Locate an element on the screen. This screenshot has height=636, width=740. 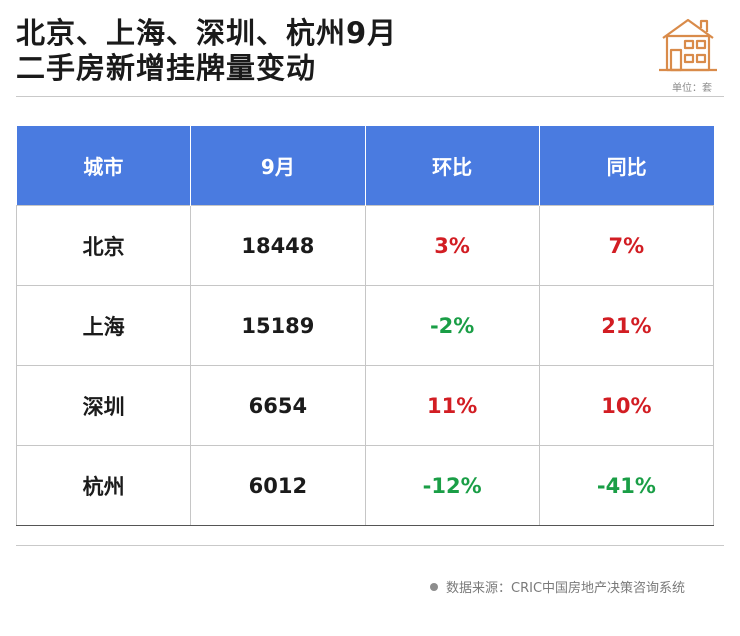
chart-title-line-2: 二手房新增挂牌量变动 is located at coordinates (166, 68).